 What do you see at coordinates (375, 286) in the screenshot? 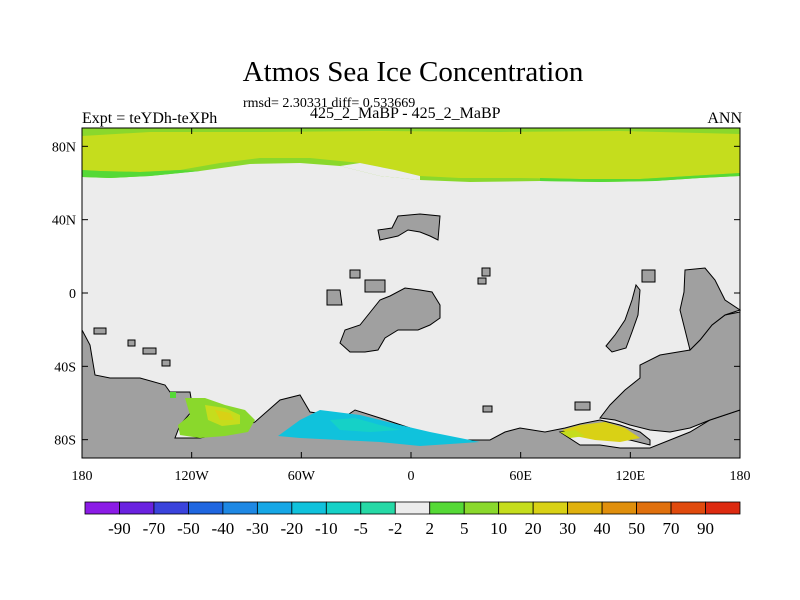
I see `land-island-b` at bounding box center [375, 286].